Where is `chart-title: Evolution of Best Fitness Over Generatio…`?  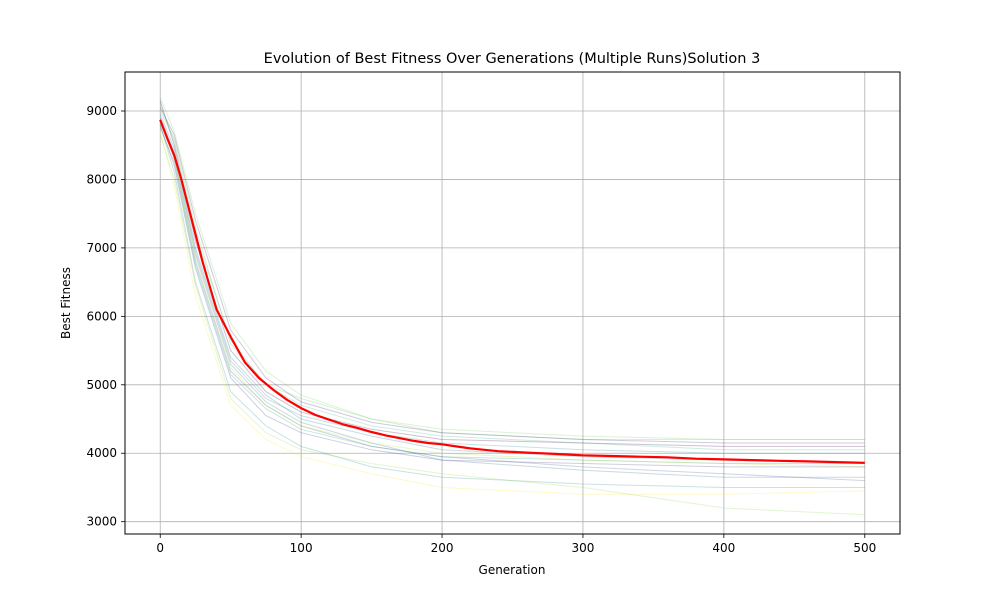 chart-title: Evolution of Best Fitness Over Generatio… is located at coordinates (512, 59).